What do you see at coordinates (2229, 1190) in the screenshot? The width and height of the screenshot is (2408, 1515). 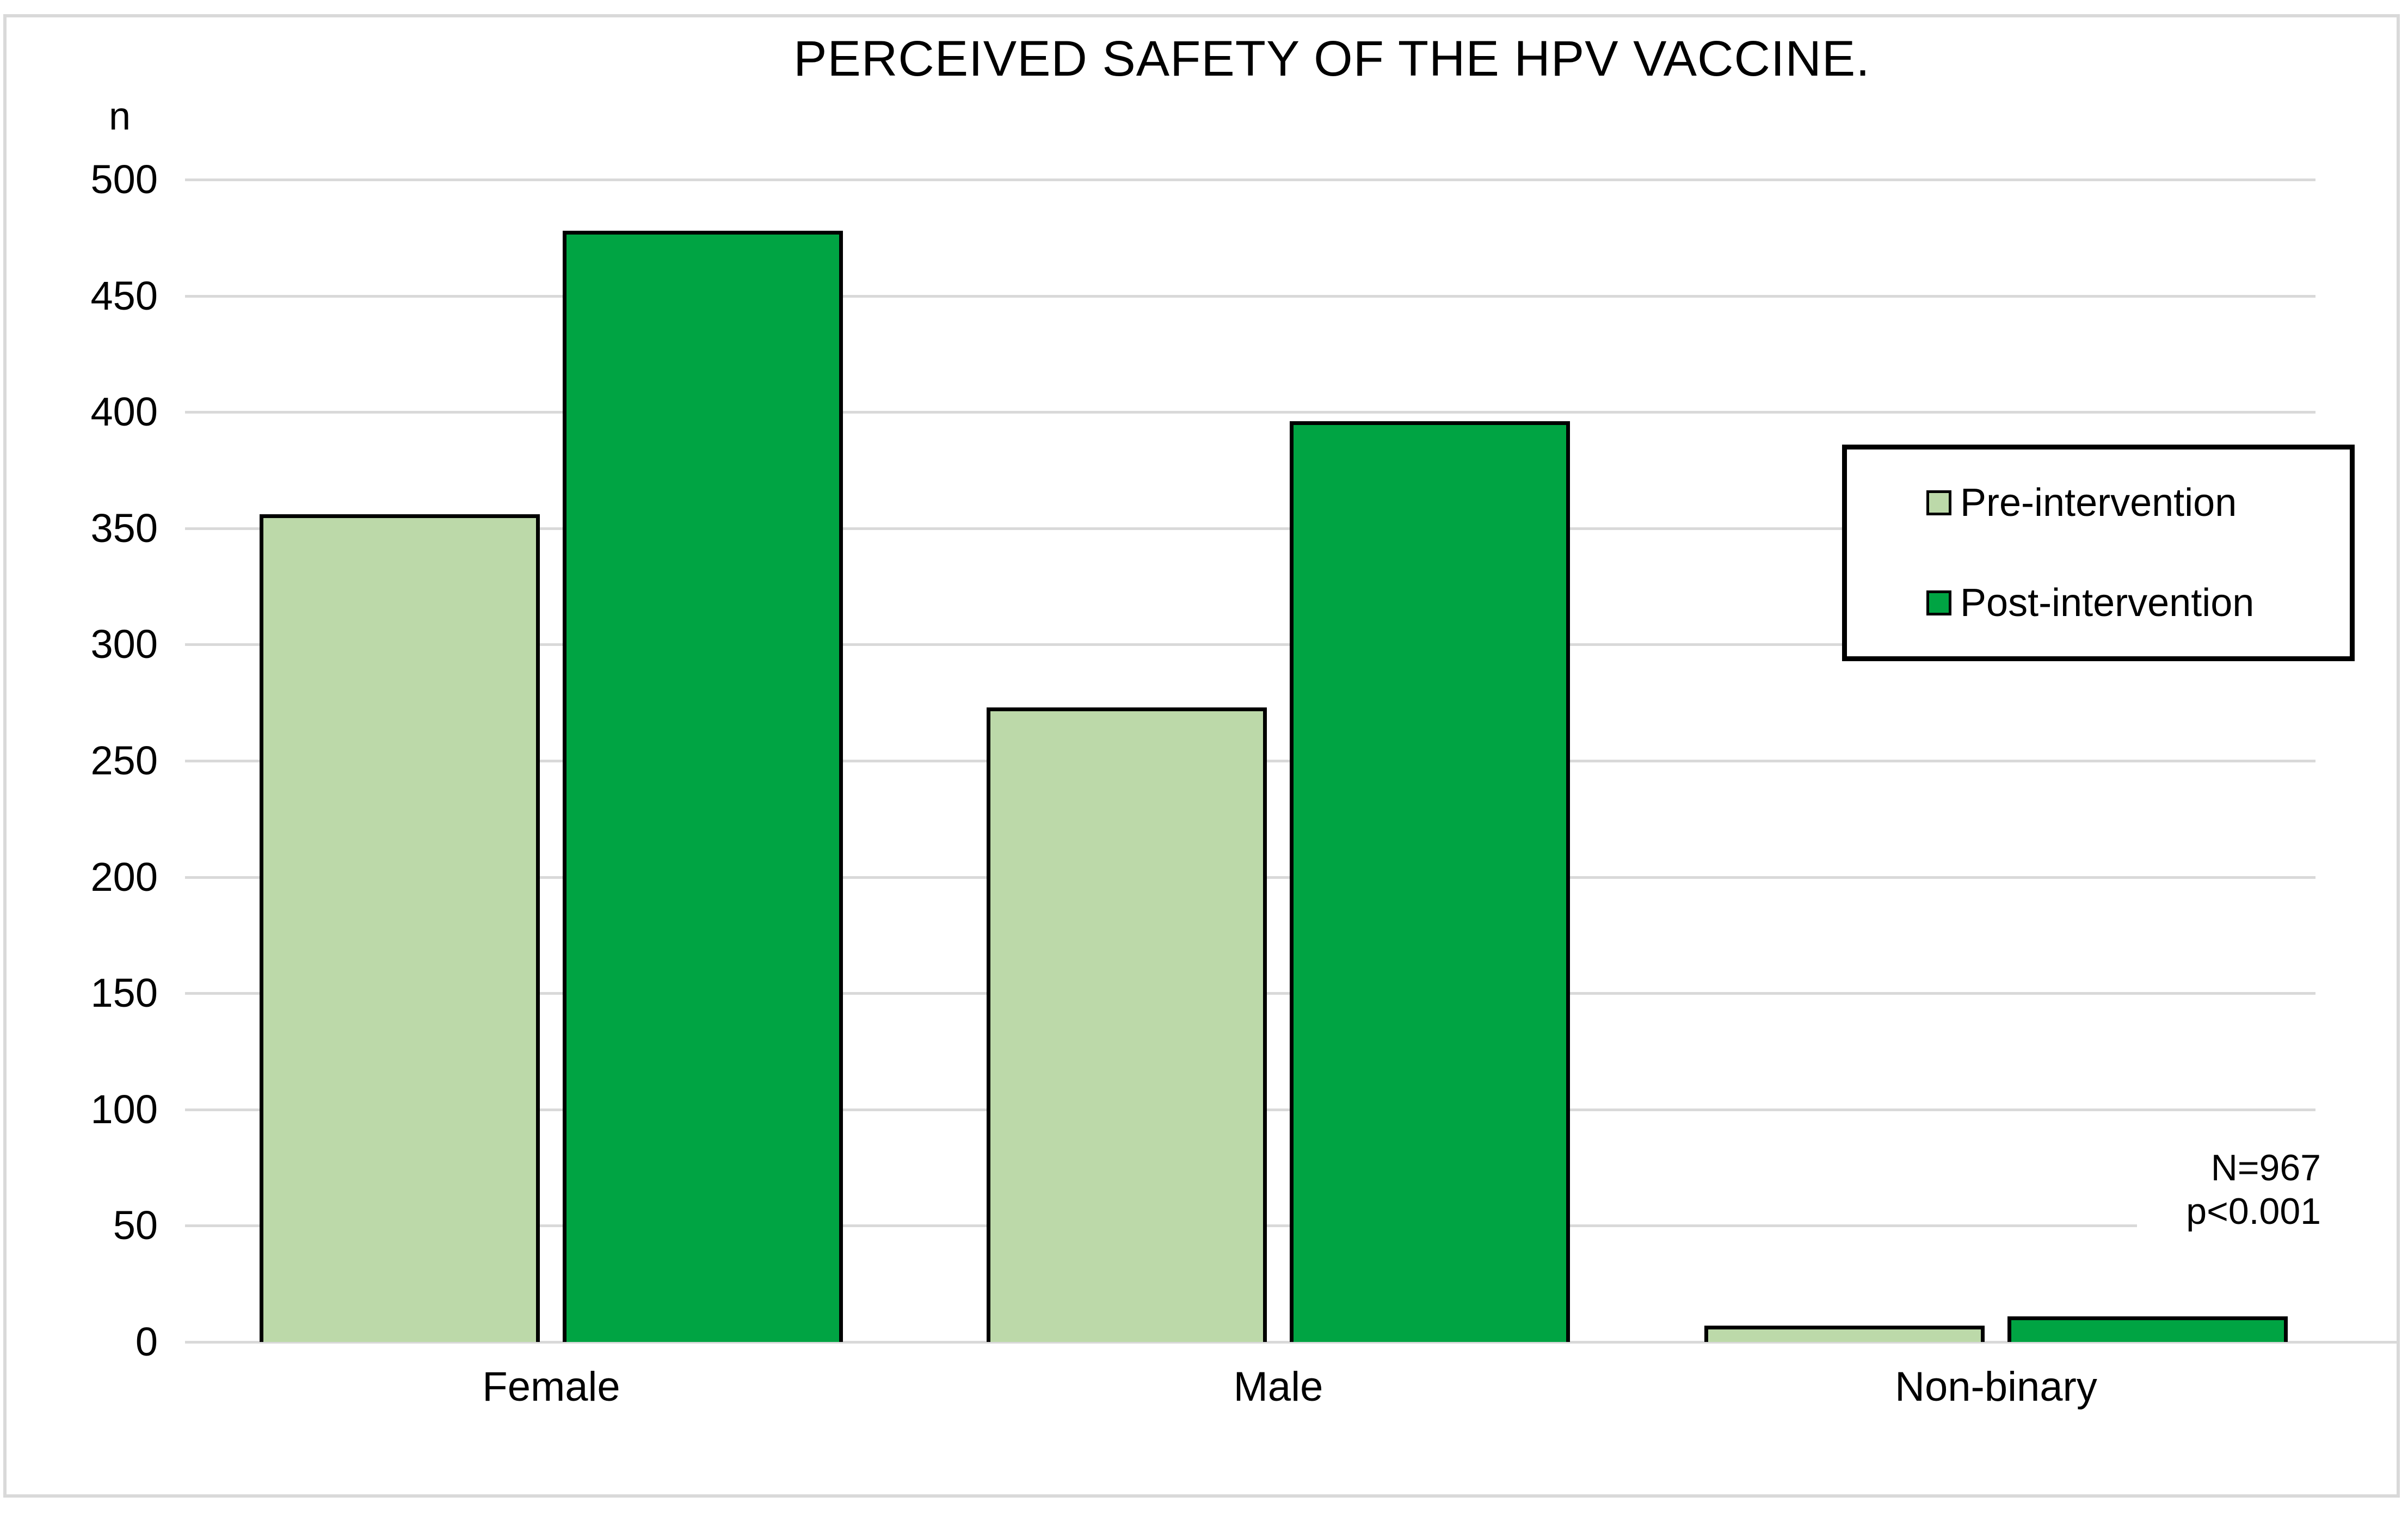 I see `annotation-box: N=967 p<0.001` at bounding box center [2229, 1190].